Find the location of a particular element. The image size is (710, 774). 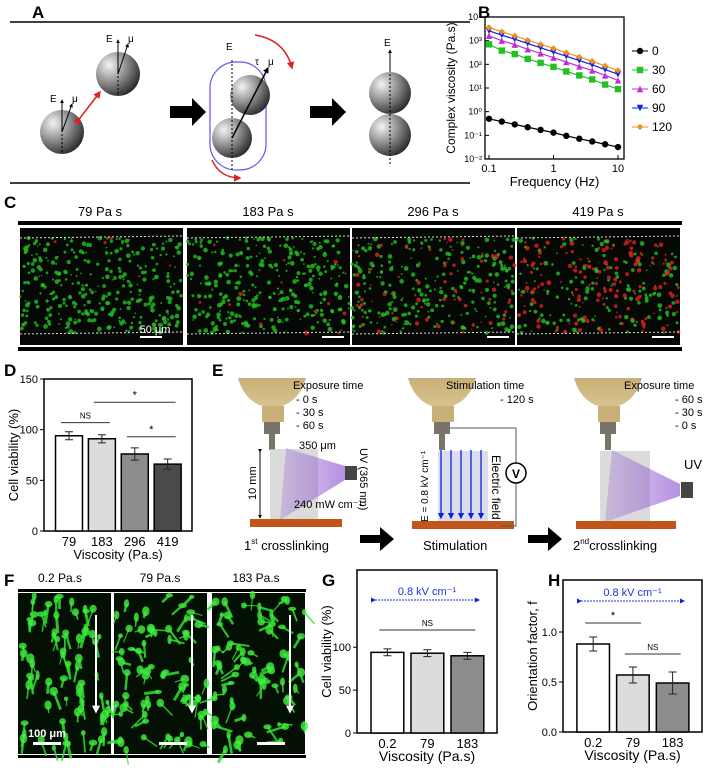

time-item: - 60 s is located at coordinates (689, 400).